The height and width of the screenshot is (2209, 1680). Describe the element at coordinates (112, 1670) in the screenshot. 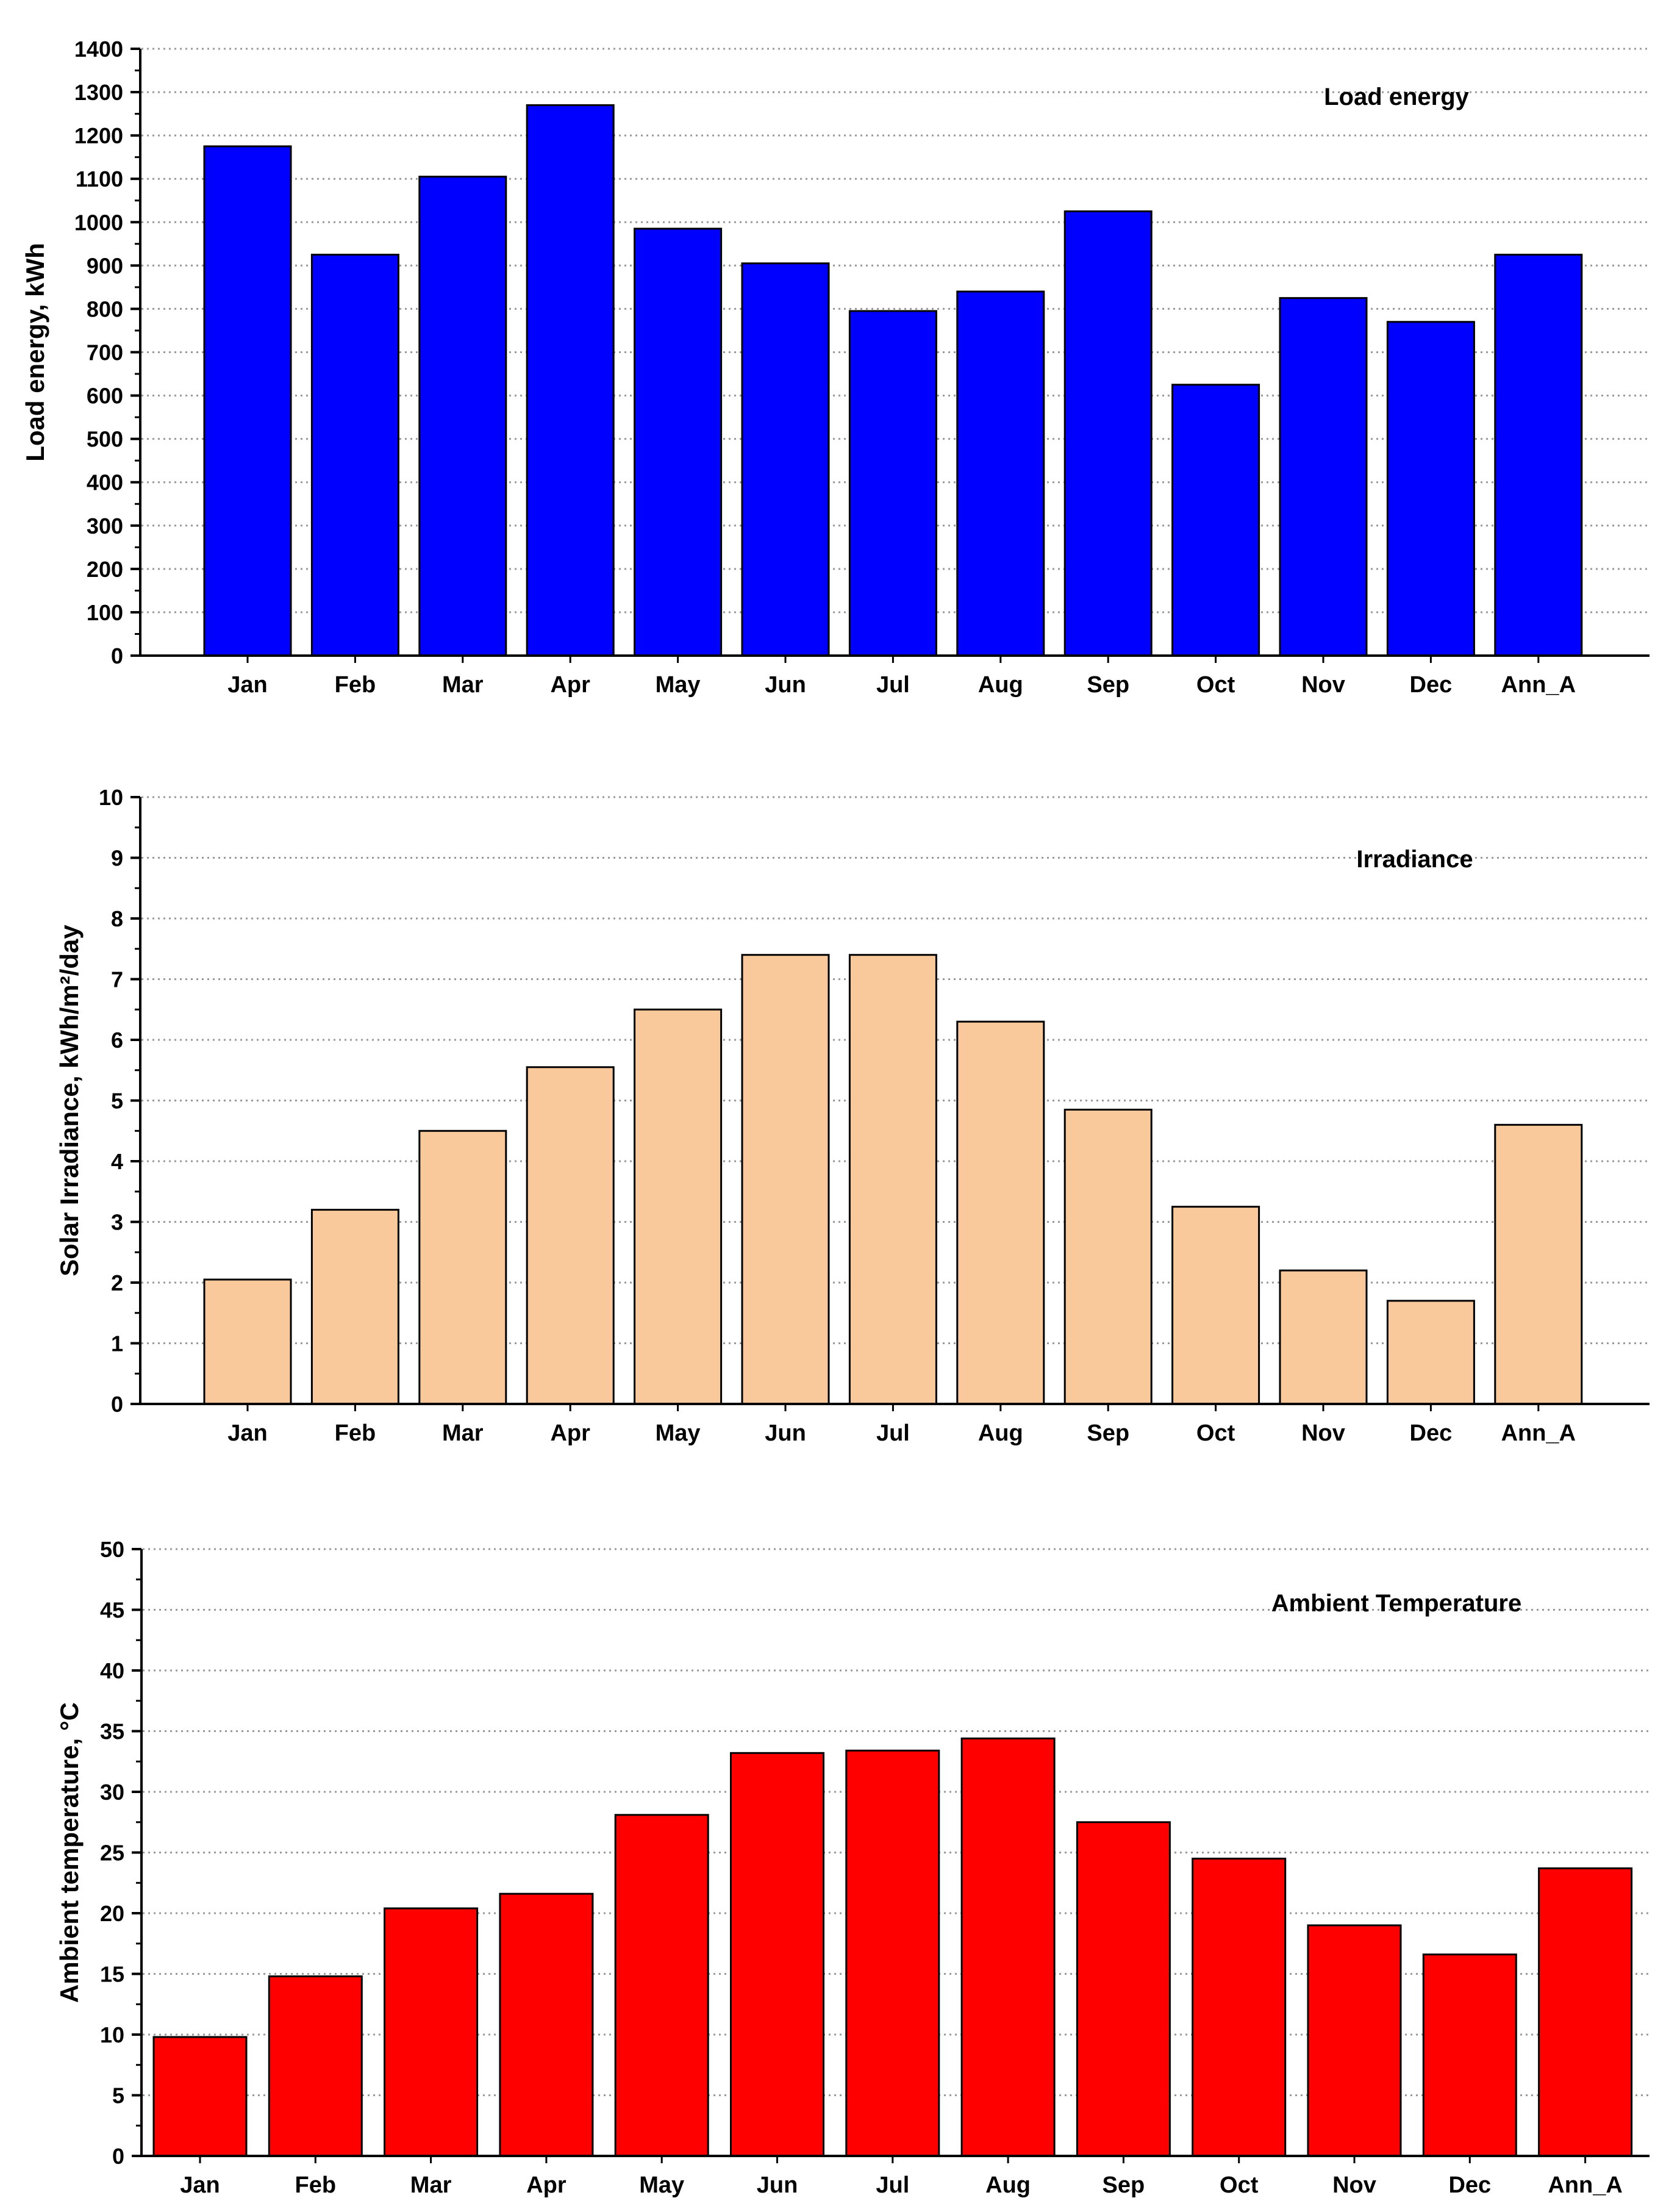

I see `y-tick-label: 40` at that location.